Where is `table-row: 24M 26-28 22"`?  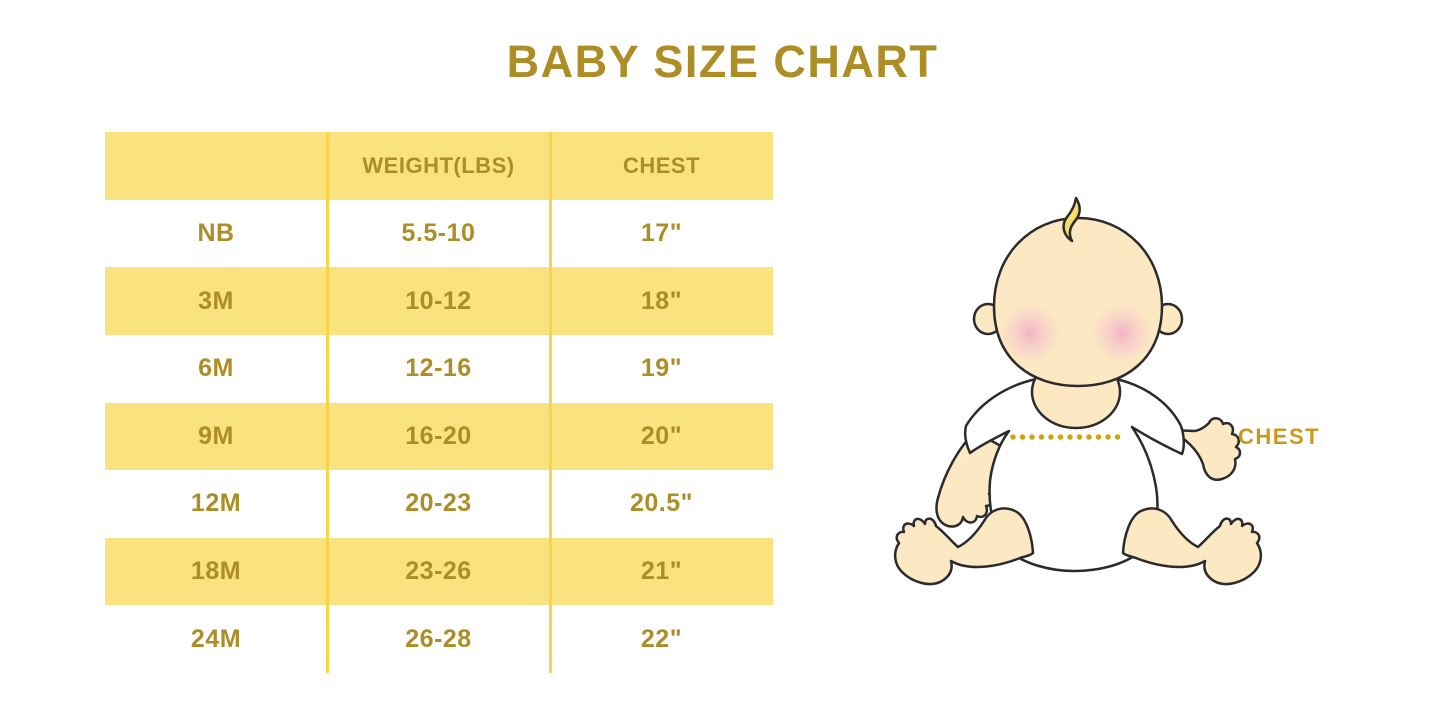
table-row: 24M 26-28 22" is located at coordinates (439, 639).